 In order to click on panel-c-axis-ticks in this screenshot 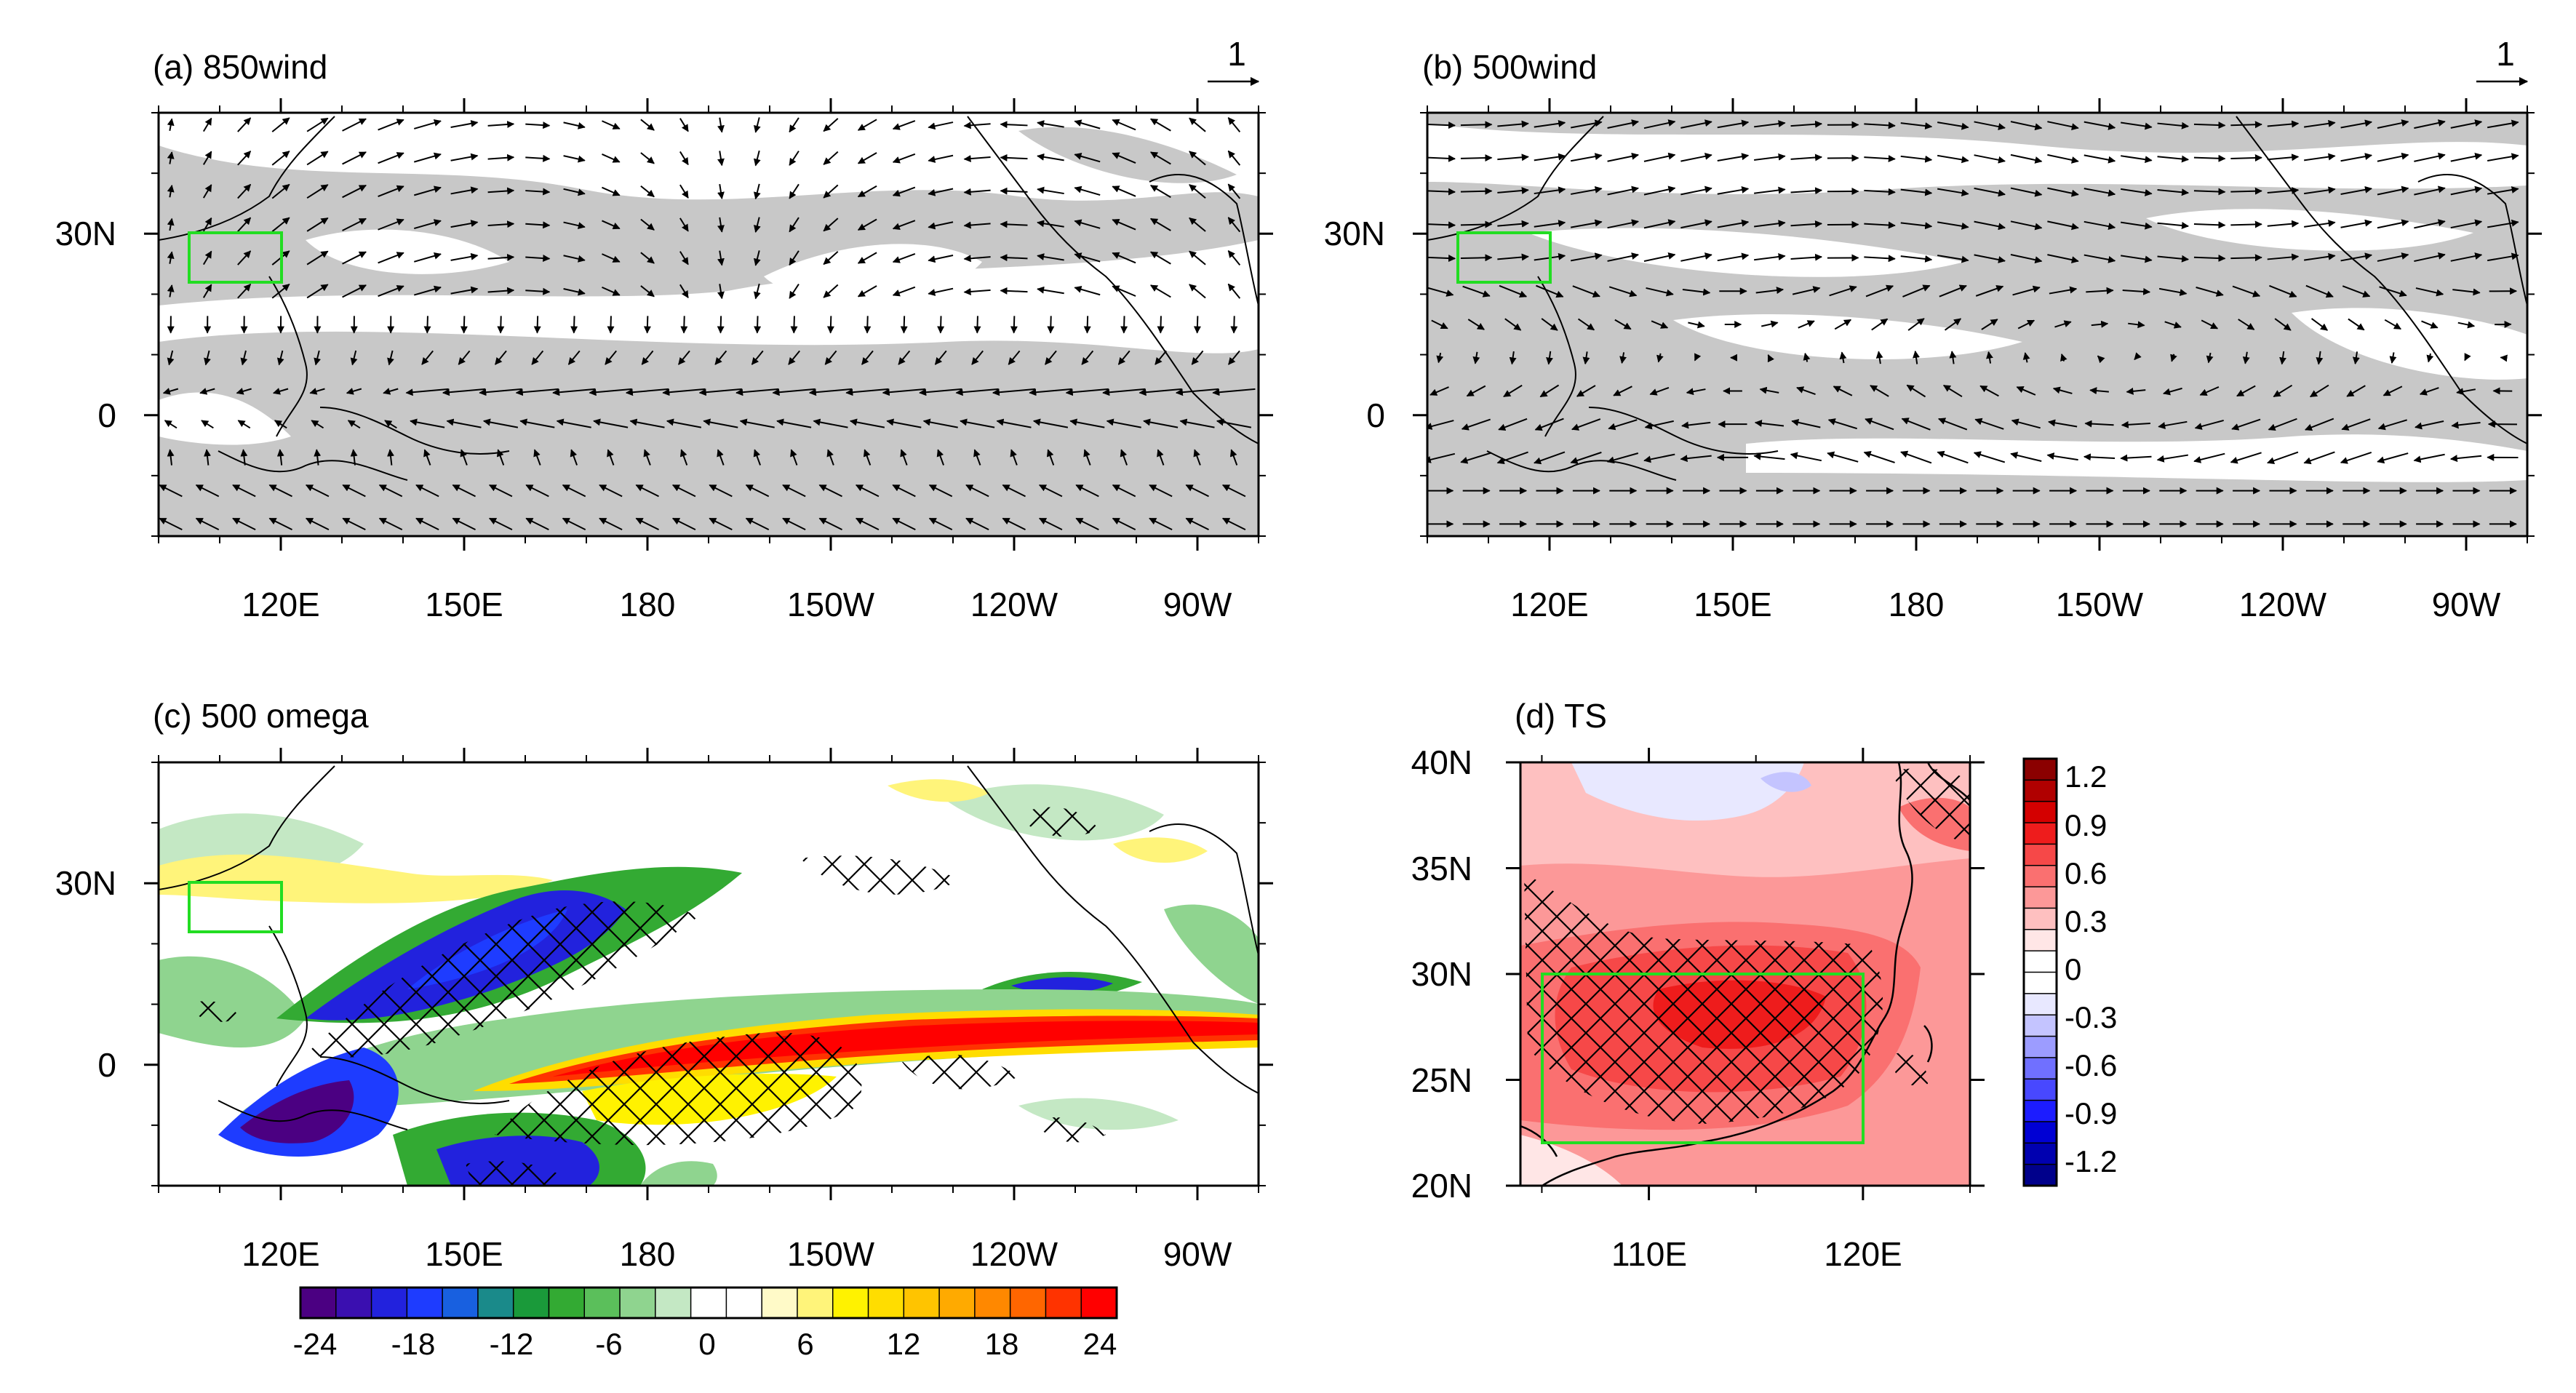, I will do `click(708, 974)`.